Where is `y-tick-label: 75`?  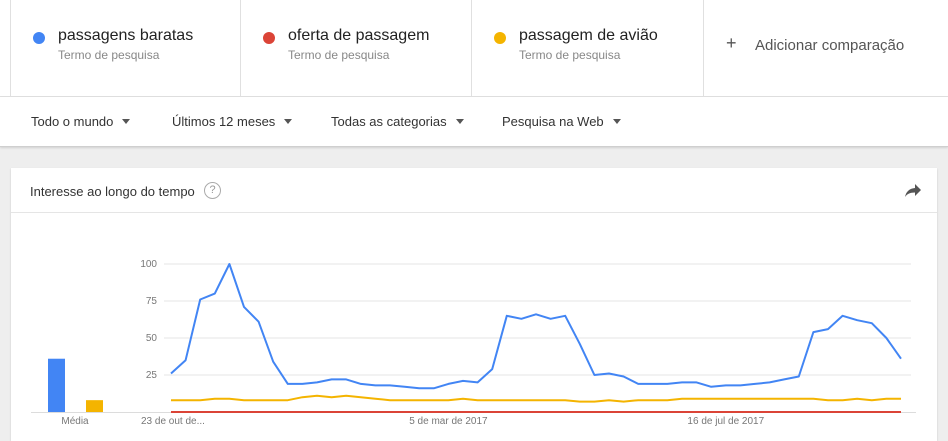 y-tick-label: 75 is located at coordinates (152, 301).